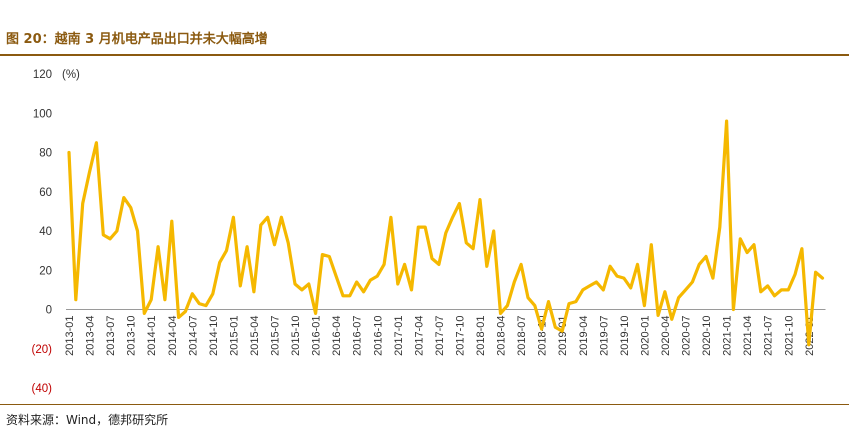 The height and width of the screenshot is (431, 849). What do you see at coordinates (132, 336) in the screenshot?
I see `x-tick-label: 2013-10` at bounding box center [132, 336].